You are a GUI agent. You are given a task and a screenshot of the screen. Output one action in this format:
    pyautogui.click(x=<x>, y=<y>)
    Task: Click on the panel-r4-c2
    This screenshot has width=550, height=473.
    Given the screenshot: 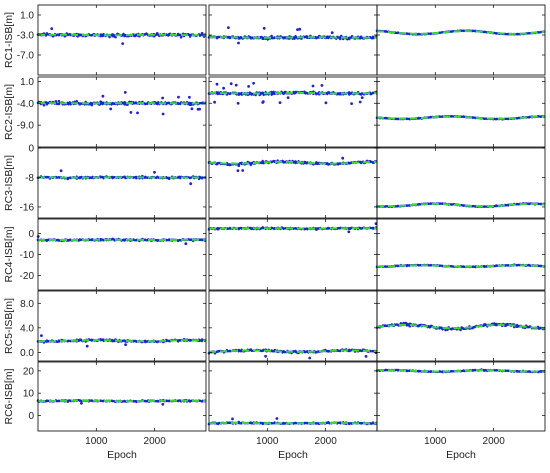 What is the action you would take?
    pyautogui.click(x=292, y=254)
    